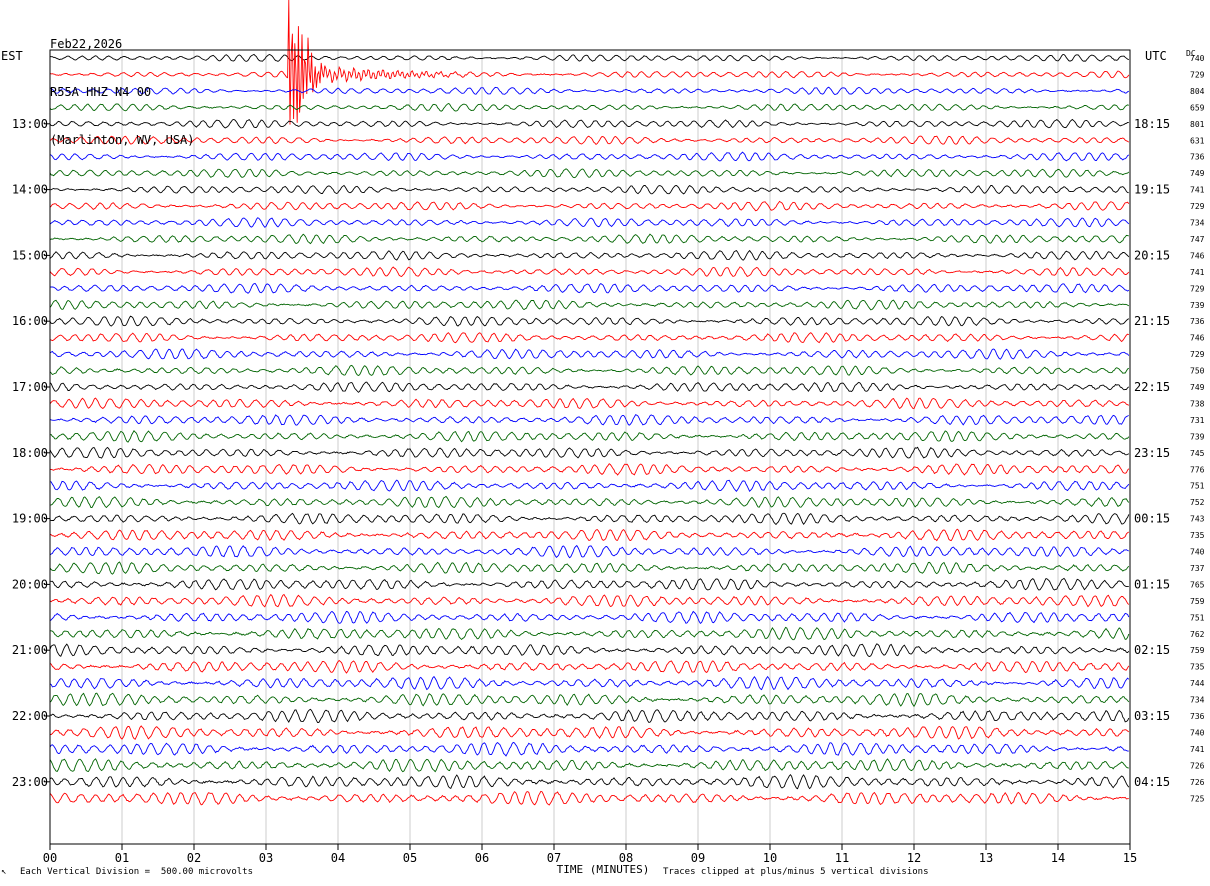 The height and width of the screenshot is (886, 1210). I want to click on dc-offset-label: 750, so click(1197, 371).